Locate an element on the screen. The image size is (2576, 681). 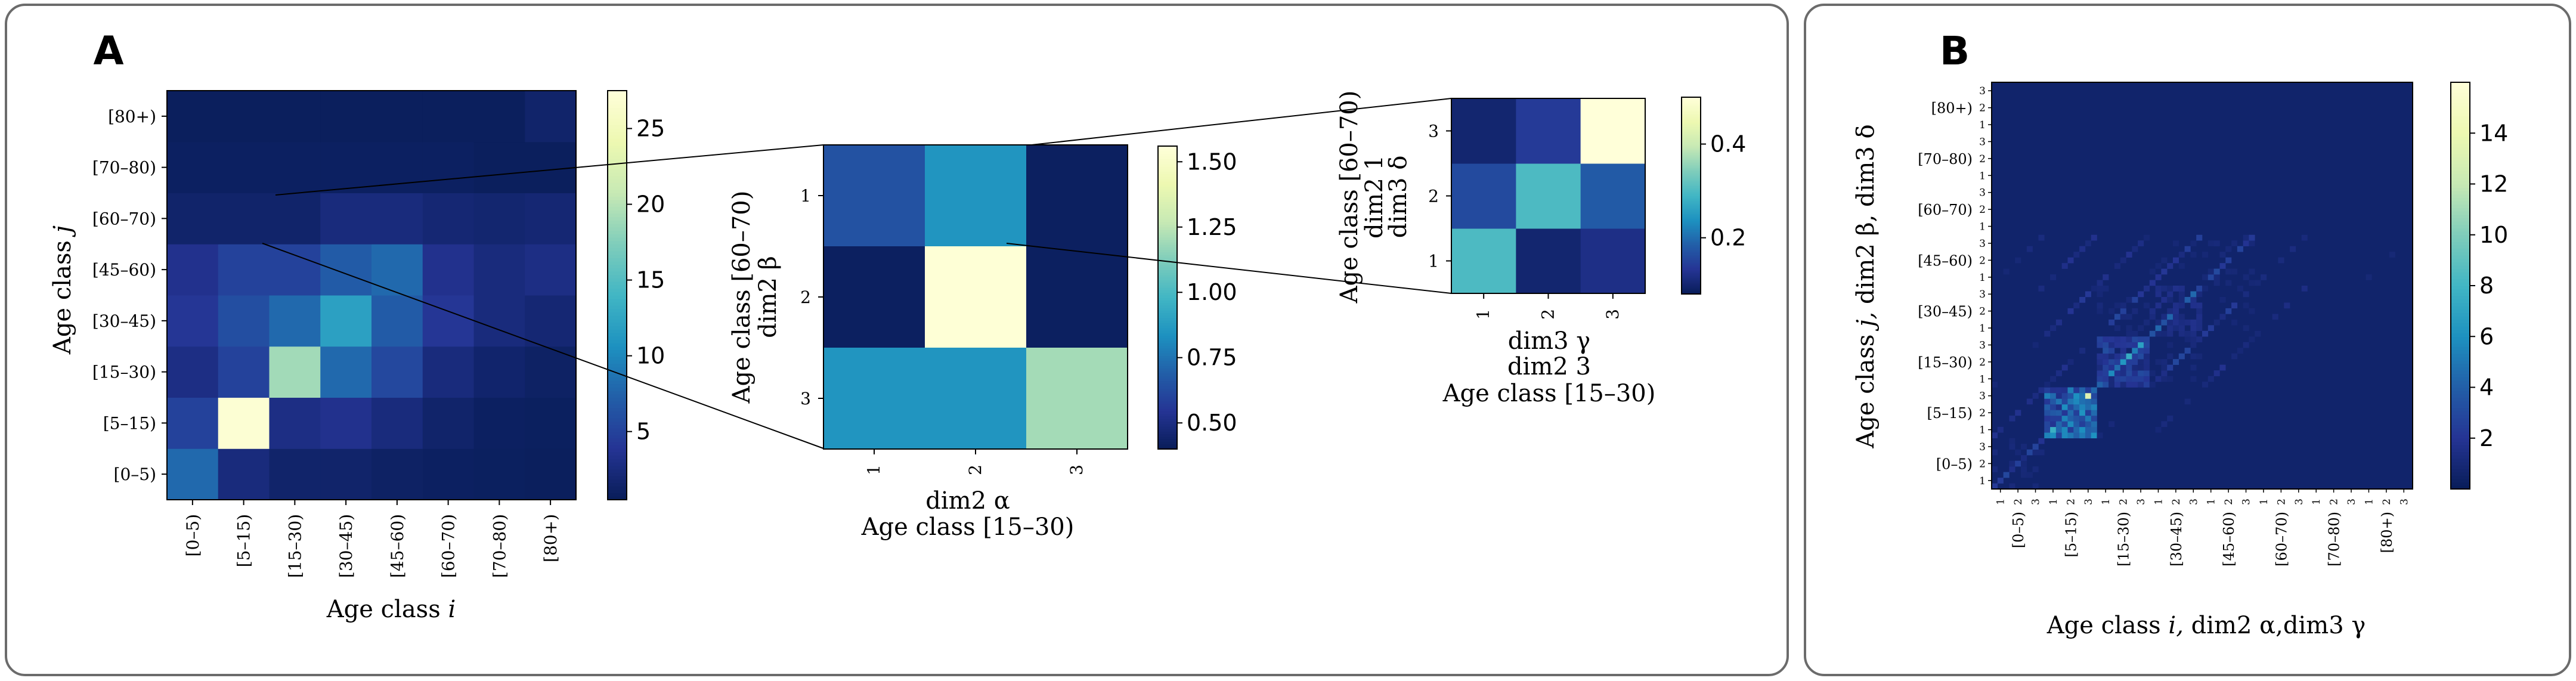
zoom2-cell is located at coordinates (1077, 399).